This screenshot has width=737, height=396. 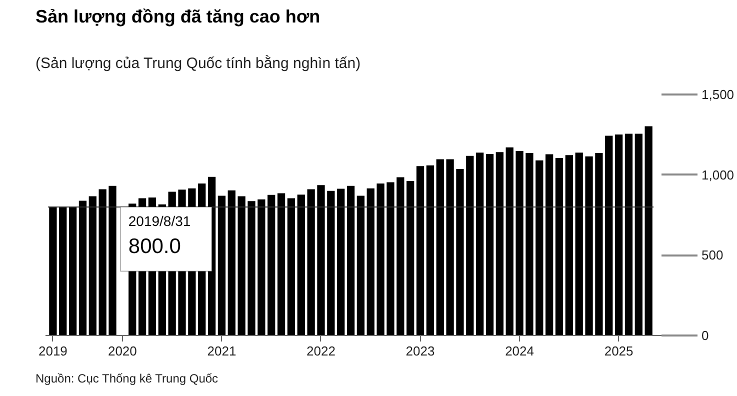 I want to click on text: Nguồn: Cục Thống kê Trung Quốc, so click(x=127, y=379).